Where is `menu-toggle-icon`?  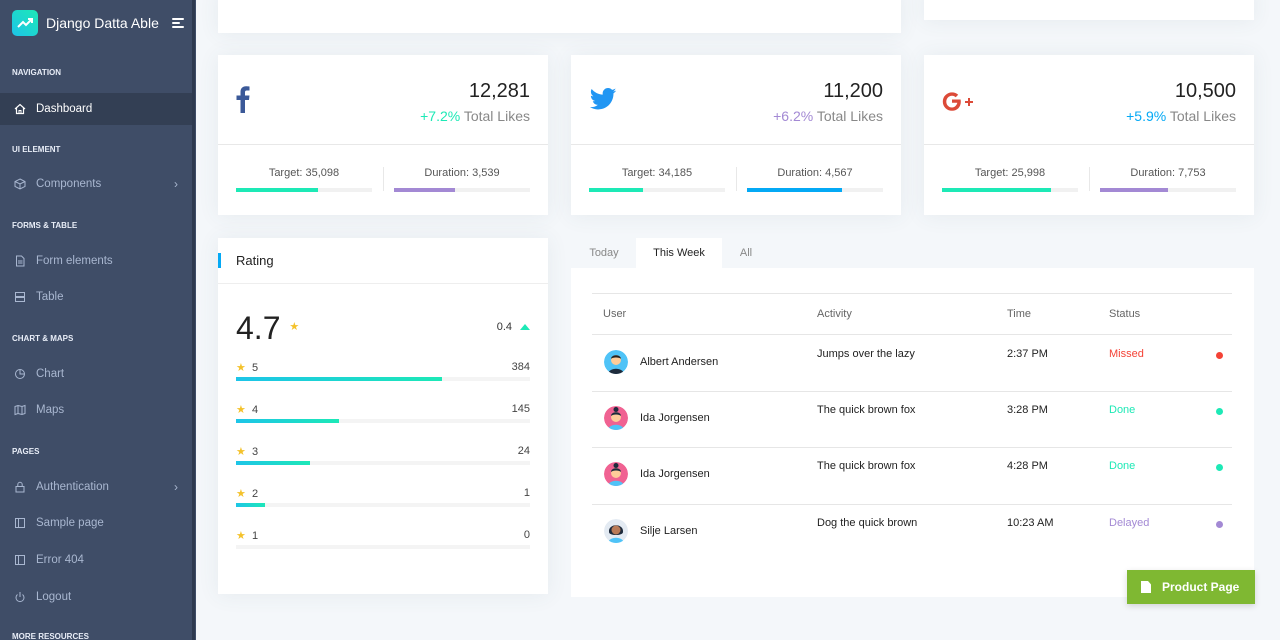
menu-toggle-icon is located at coordinates (177, 23).